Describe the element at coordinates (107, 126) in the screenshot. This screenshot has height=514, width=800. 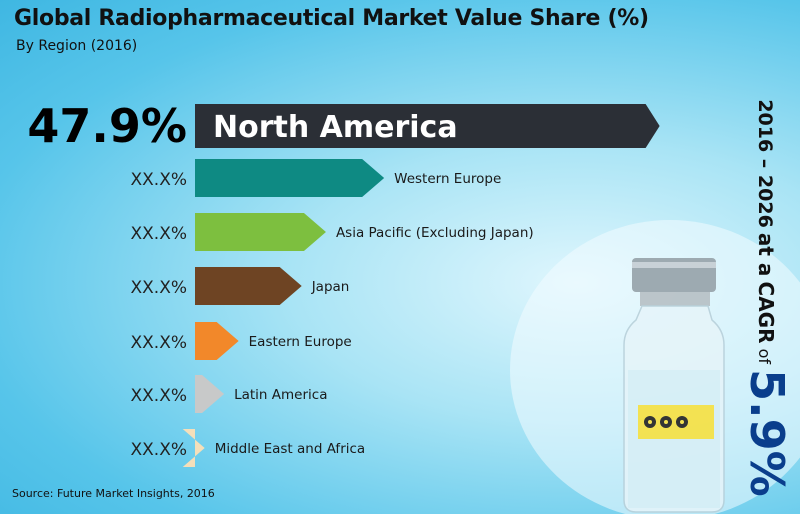
I see `value-label: 47.9%` at that location.